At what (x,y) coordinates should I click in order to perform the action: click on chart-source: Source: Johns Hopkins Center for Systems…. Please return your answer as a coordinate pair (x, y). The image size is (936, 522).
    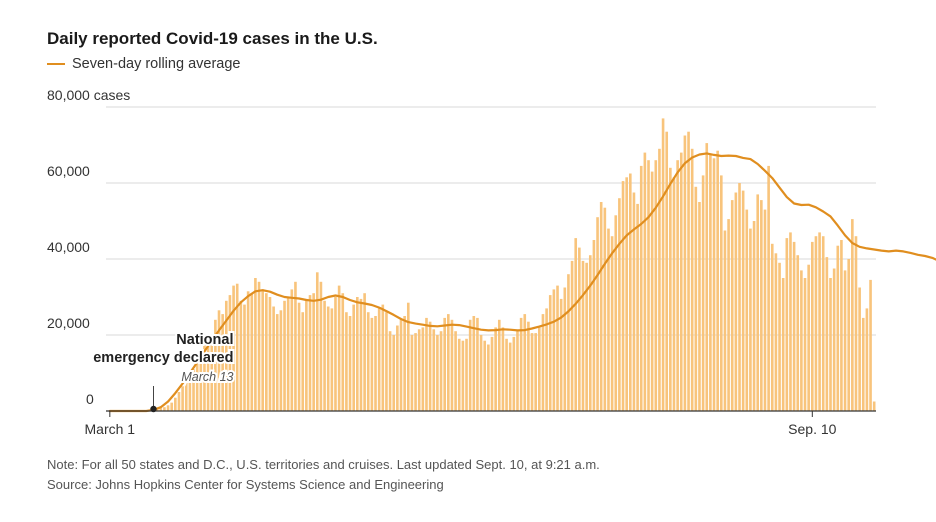
    Looking at the image, I should click on (245, 484).